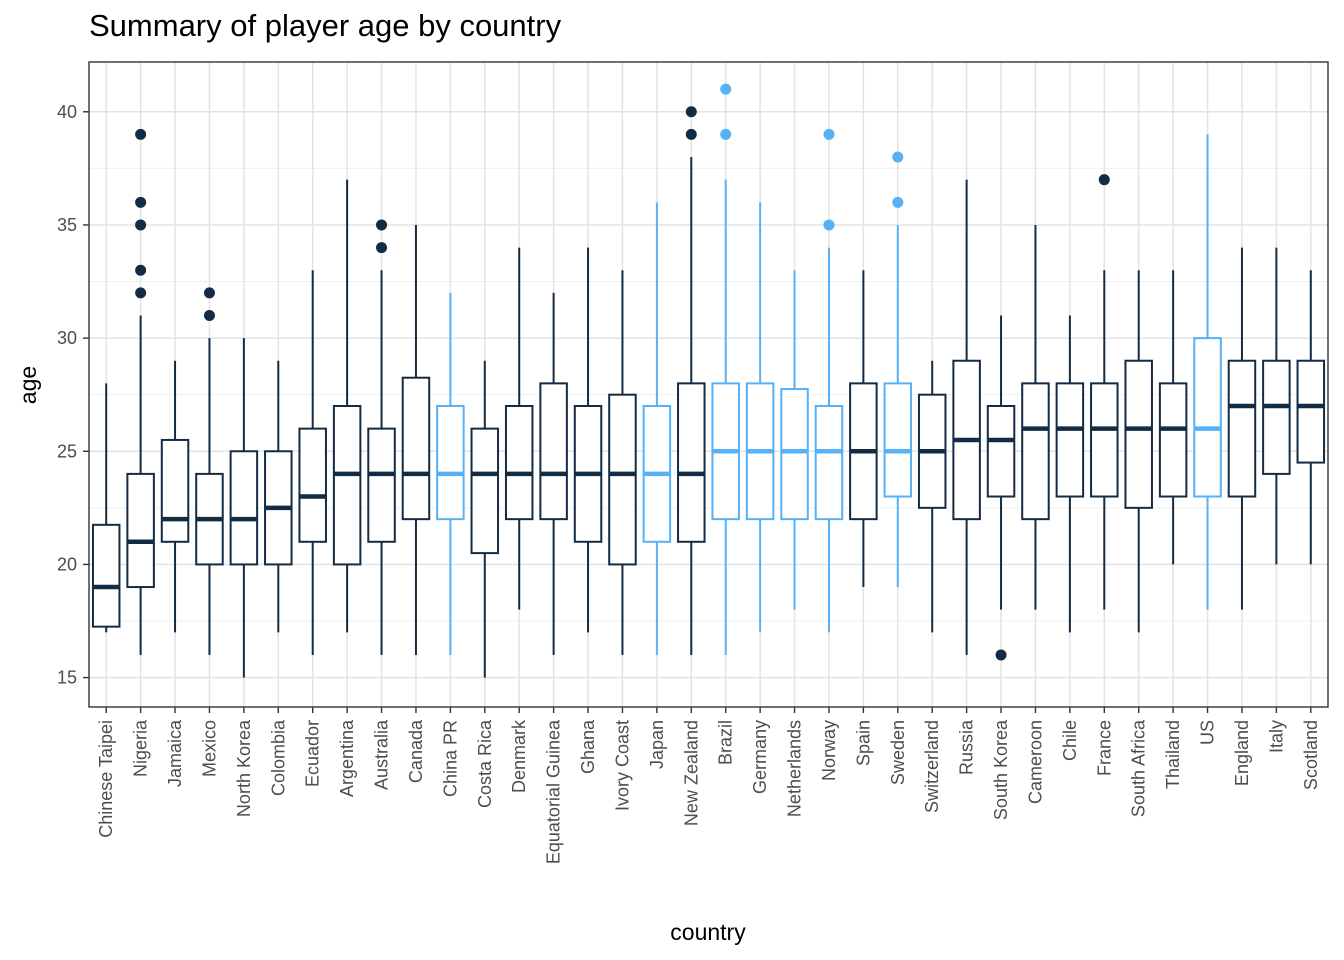 The width and height of the screenshot is (1344, 960). I want to click on box-scotland, so click(1311, 417).